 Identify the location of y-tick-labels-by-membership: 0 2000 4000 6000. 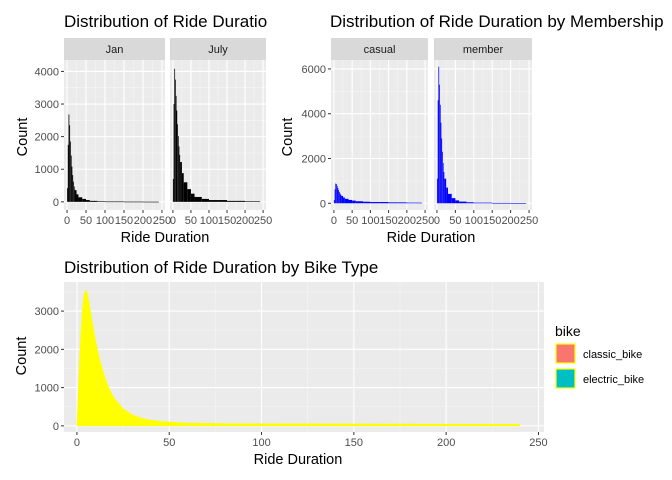
(316, 137).